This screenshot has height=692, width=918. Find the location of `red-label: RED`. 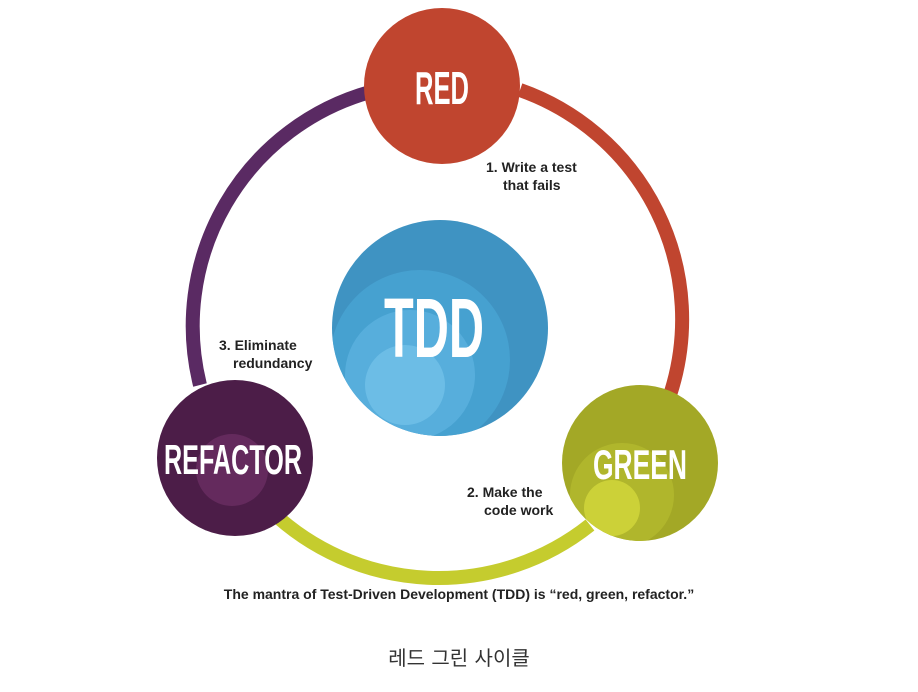

red-label: RED is located at coordinates (442, 88).